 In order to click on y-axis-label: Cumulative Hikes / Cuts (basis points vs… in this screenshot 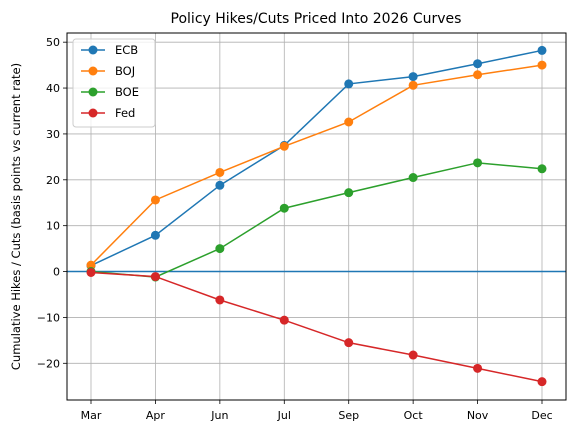, I will do `click(16, 216)`.